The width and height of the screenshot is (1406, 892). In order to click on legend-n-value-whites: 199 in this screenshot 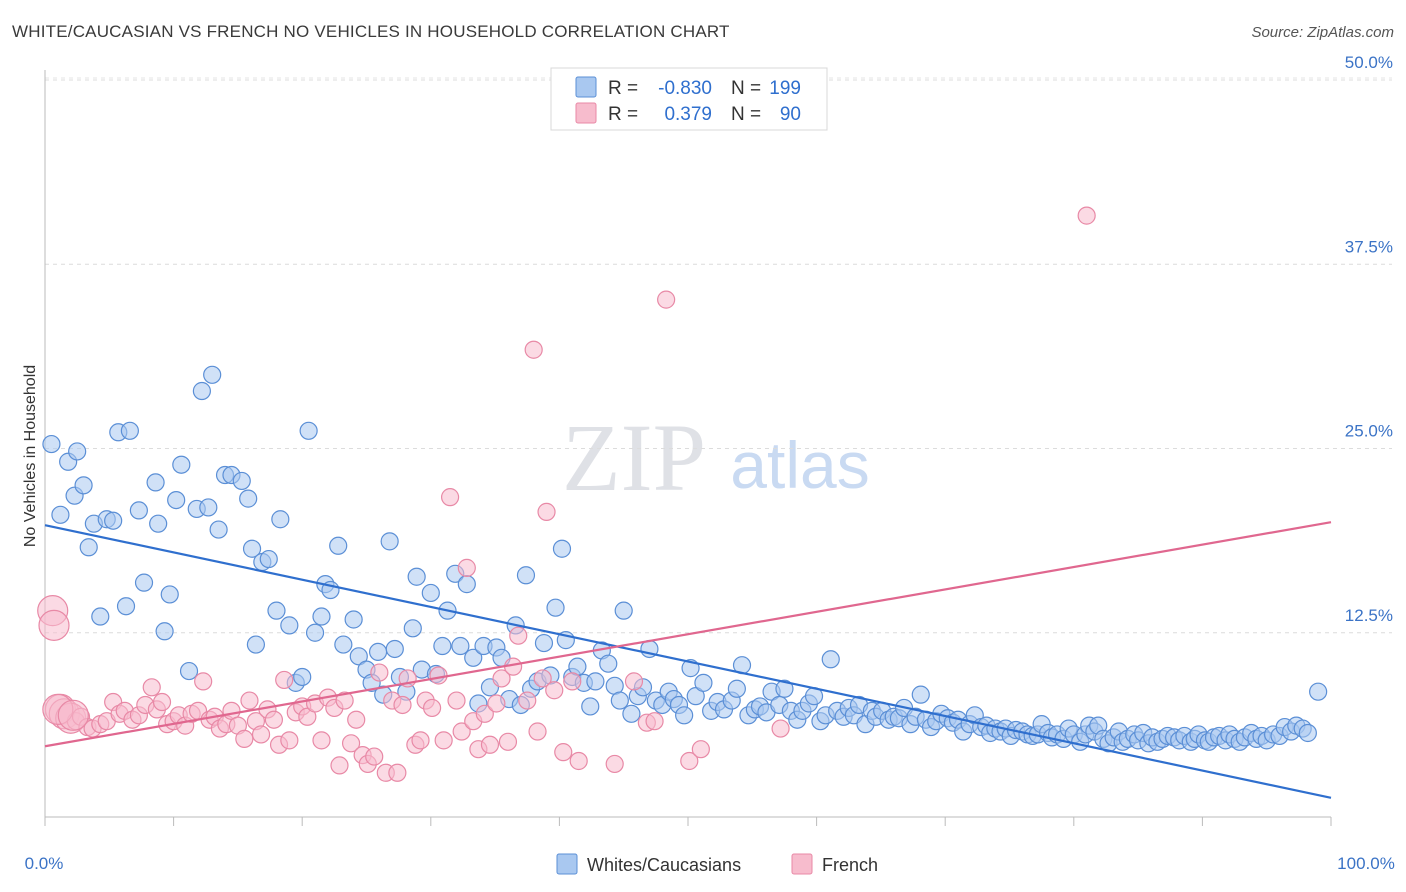, I will do `click(785, 88)`.